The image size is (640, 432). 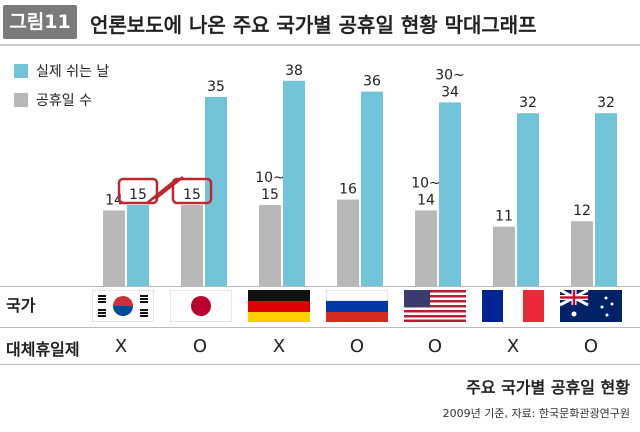 I want to click on bar-australia-actual, so click(x=606, y=199).